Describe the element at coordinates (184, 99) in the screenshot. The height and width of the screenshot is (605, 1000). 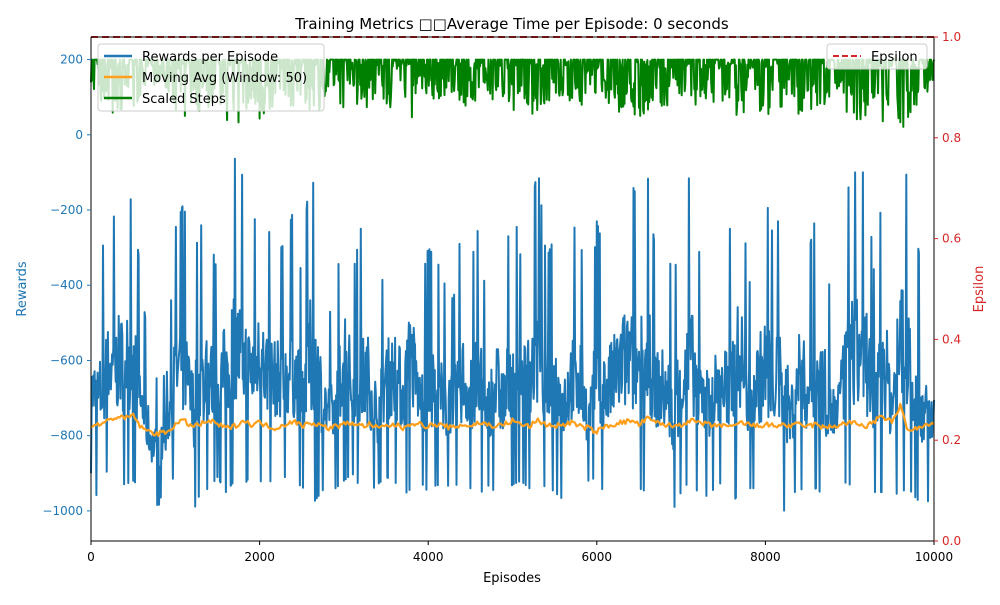
I see `legend-scaled-steps-label: Scaled Steps` at that location.